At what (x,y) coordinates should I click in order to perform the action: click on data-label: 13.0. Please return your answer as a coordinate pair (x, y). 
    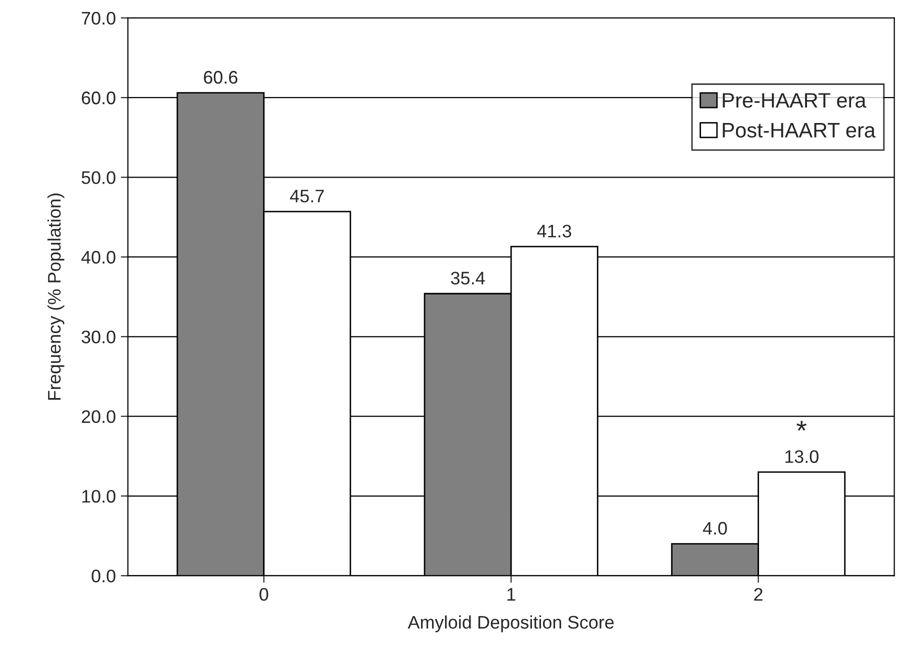
    Looking at the image, I should click on (801, 456).